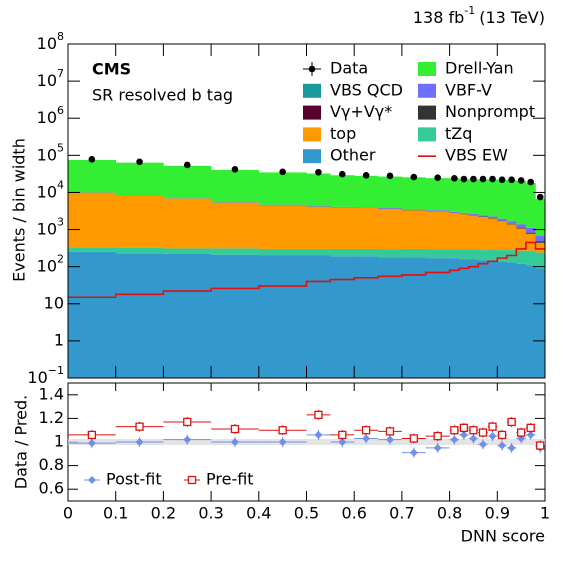  I want to click on legend-label: VBS QCD, so click(366, 89).